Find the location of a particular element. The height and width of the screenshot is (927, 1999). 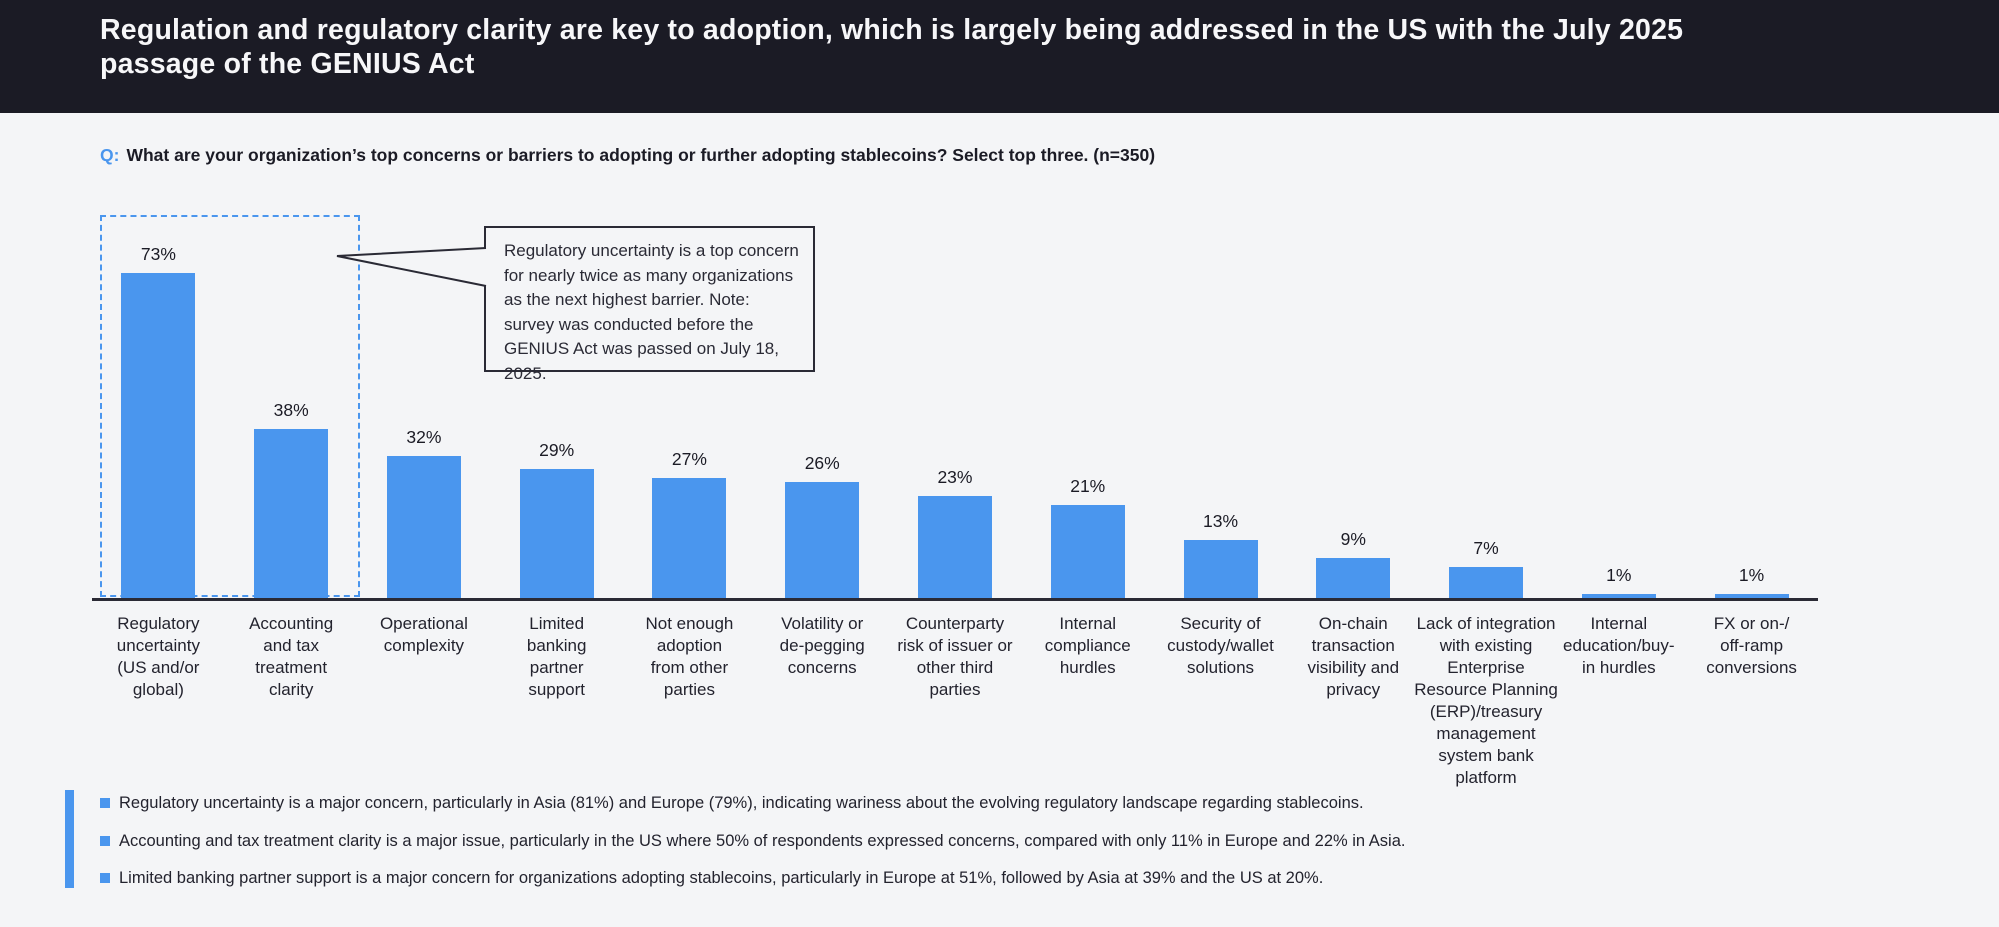

x-axis-label: Security of custody/wallet solutions is located at coordinates (1220, 645).